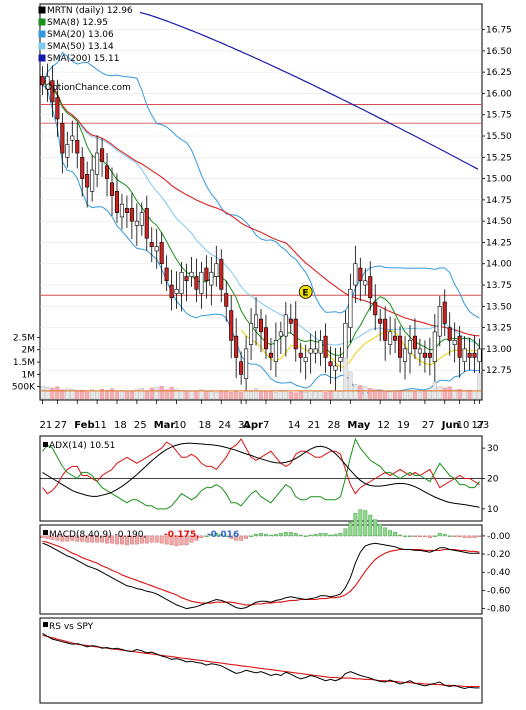 This screenshot has width=526, height=710. Describe the element at coordinates (24, 338) in the screenshot. I see `volume-tick-label: 2.5M` at that location.